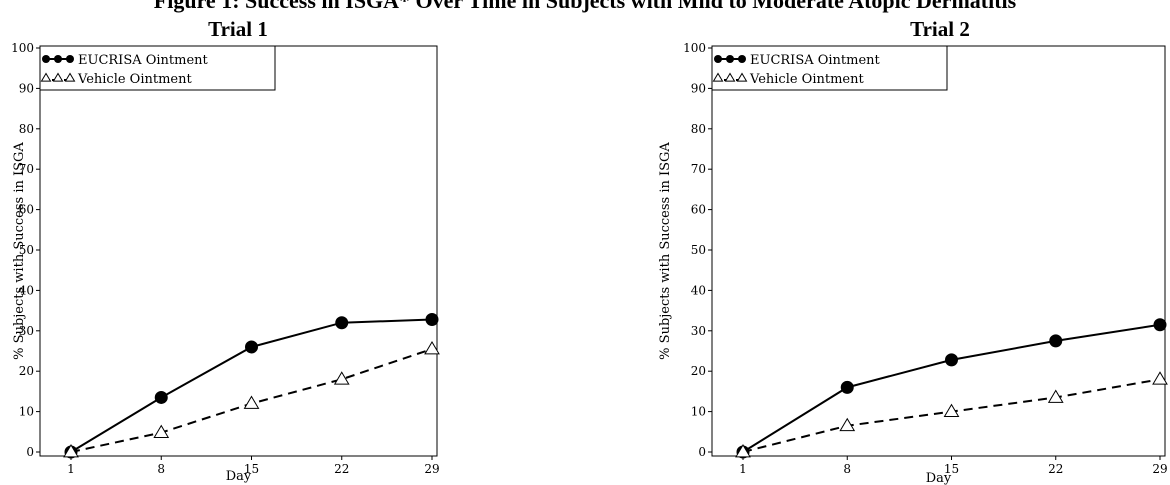 This screenshot has width=1170, height=485. I want to click on chart-title: Trial 2, so click(940, 29).